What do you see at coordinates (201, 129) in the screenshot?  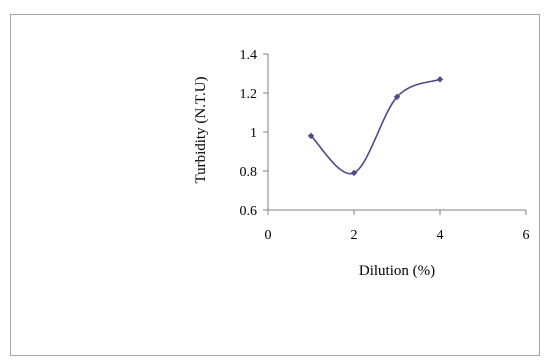 I see `y-axis-title: Turbidity (N.T.U)` at bounding box center [201, 129].